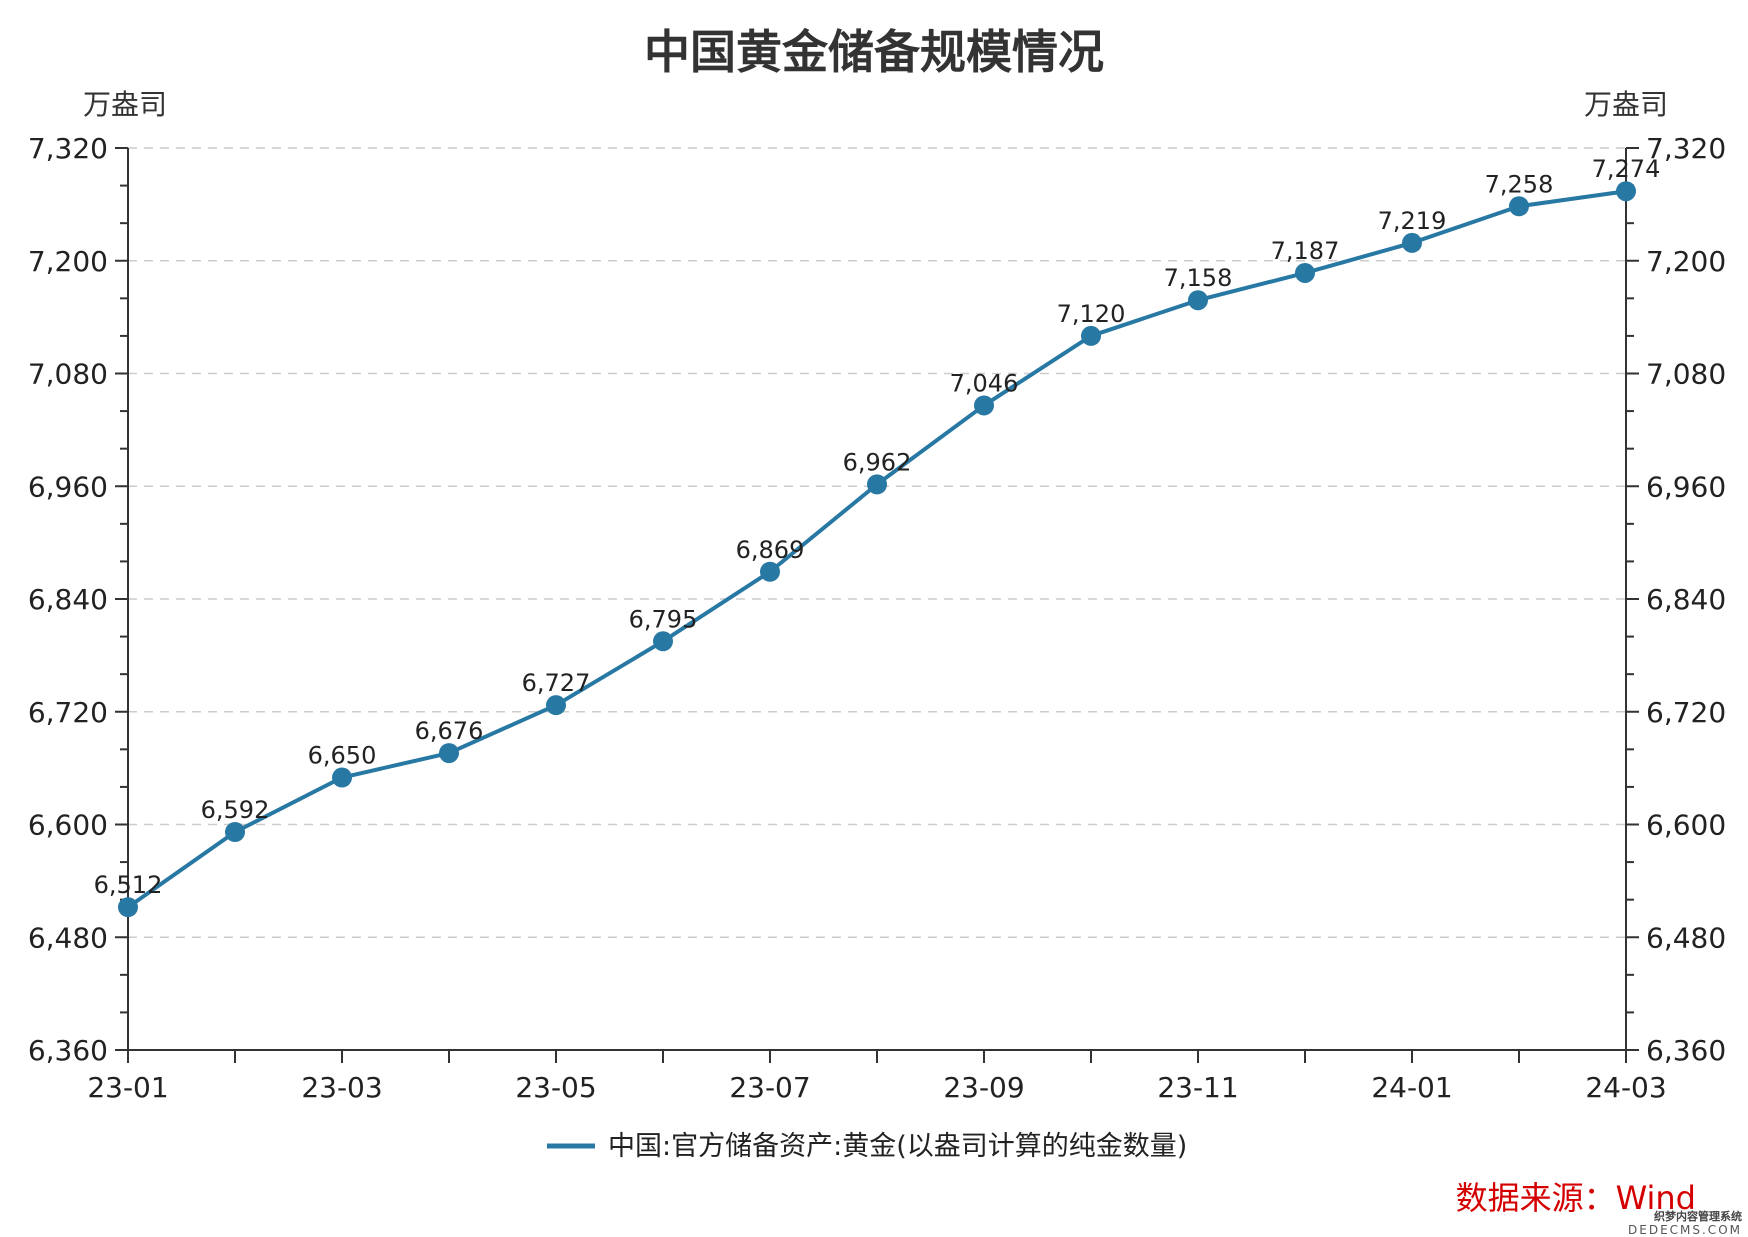  I want to click on data-label: 7,258, so click(1519, 184).